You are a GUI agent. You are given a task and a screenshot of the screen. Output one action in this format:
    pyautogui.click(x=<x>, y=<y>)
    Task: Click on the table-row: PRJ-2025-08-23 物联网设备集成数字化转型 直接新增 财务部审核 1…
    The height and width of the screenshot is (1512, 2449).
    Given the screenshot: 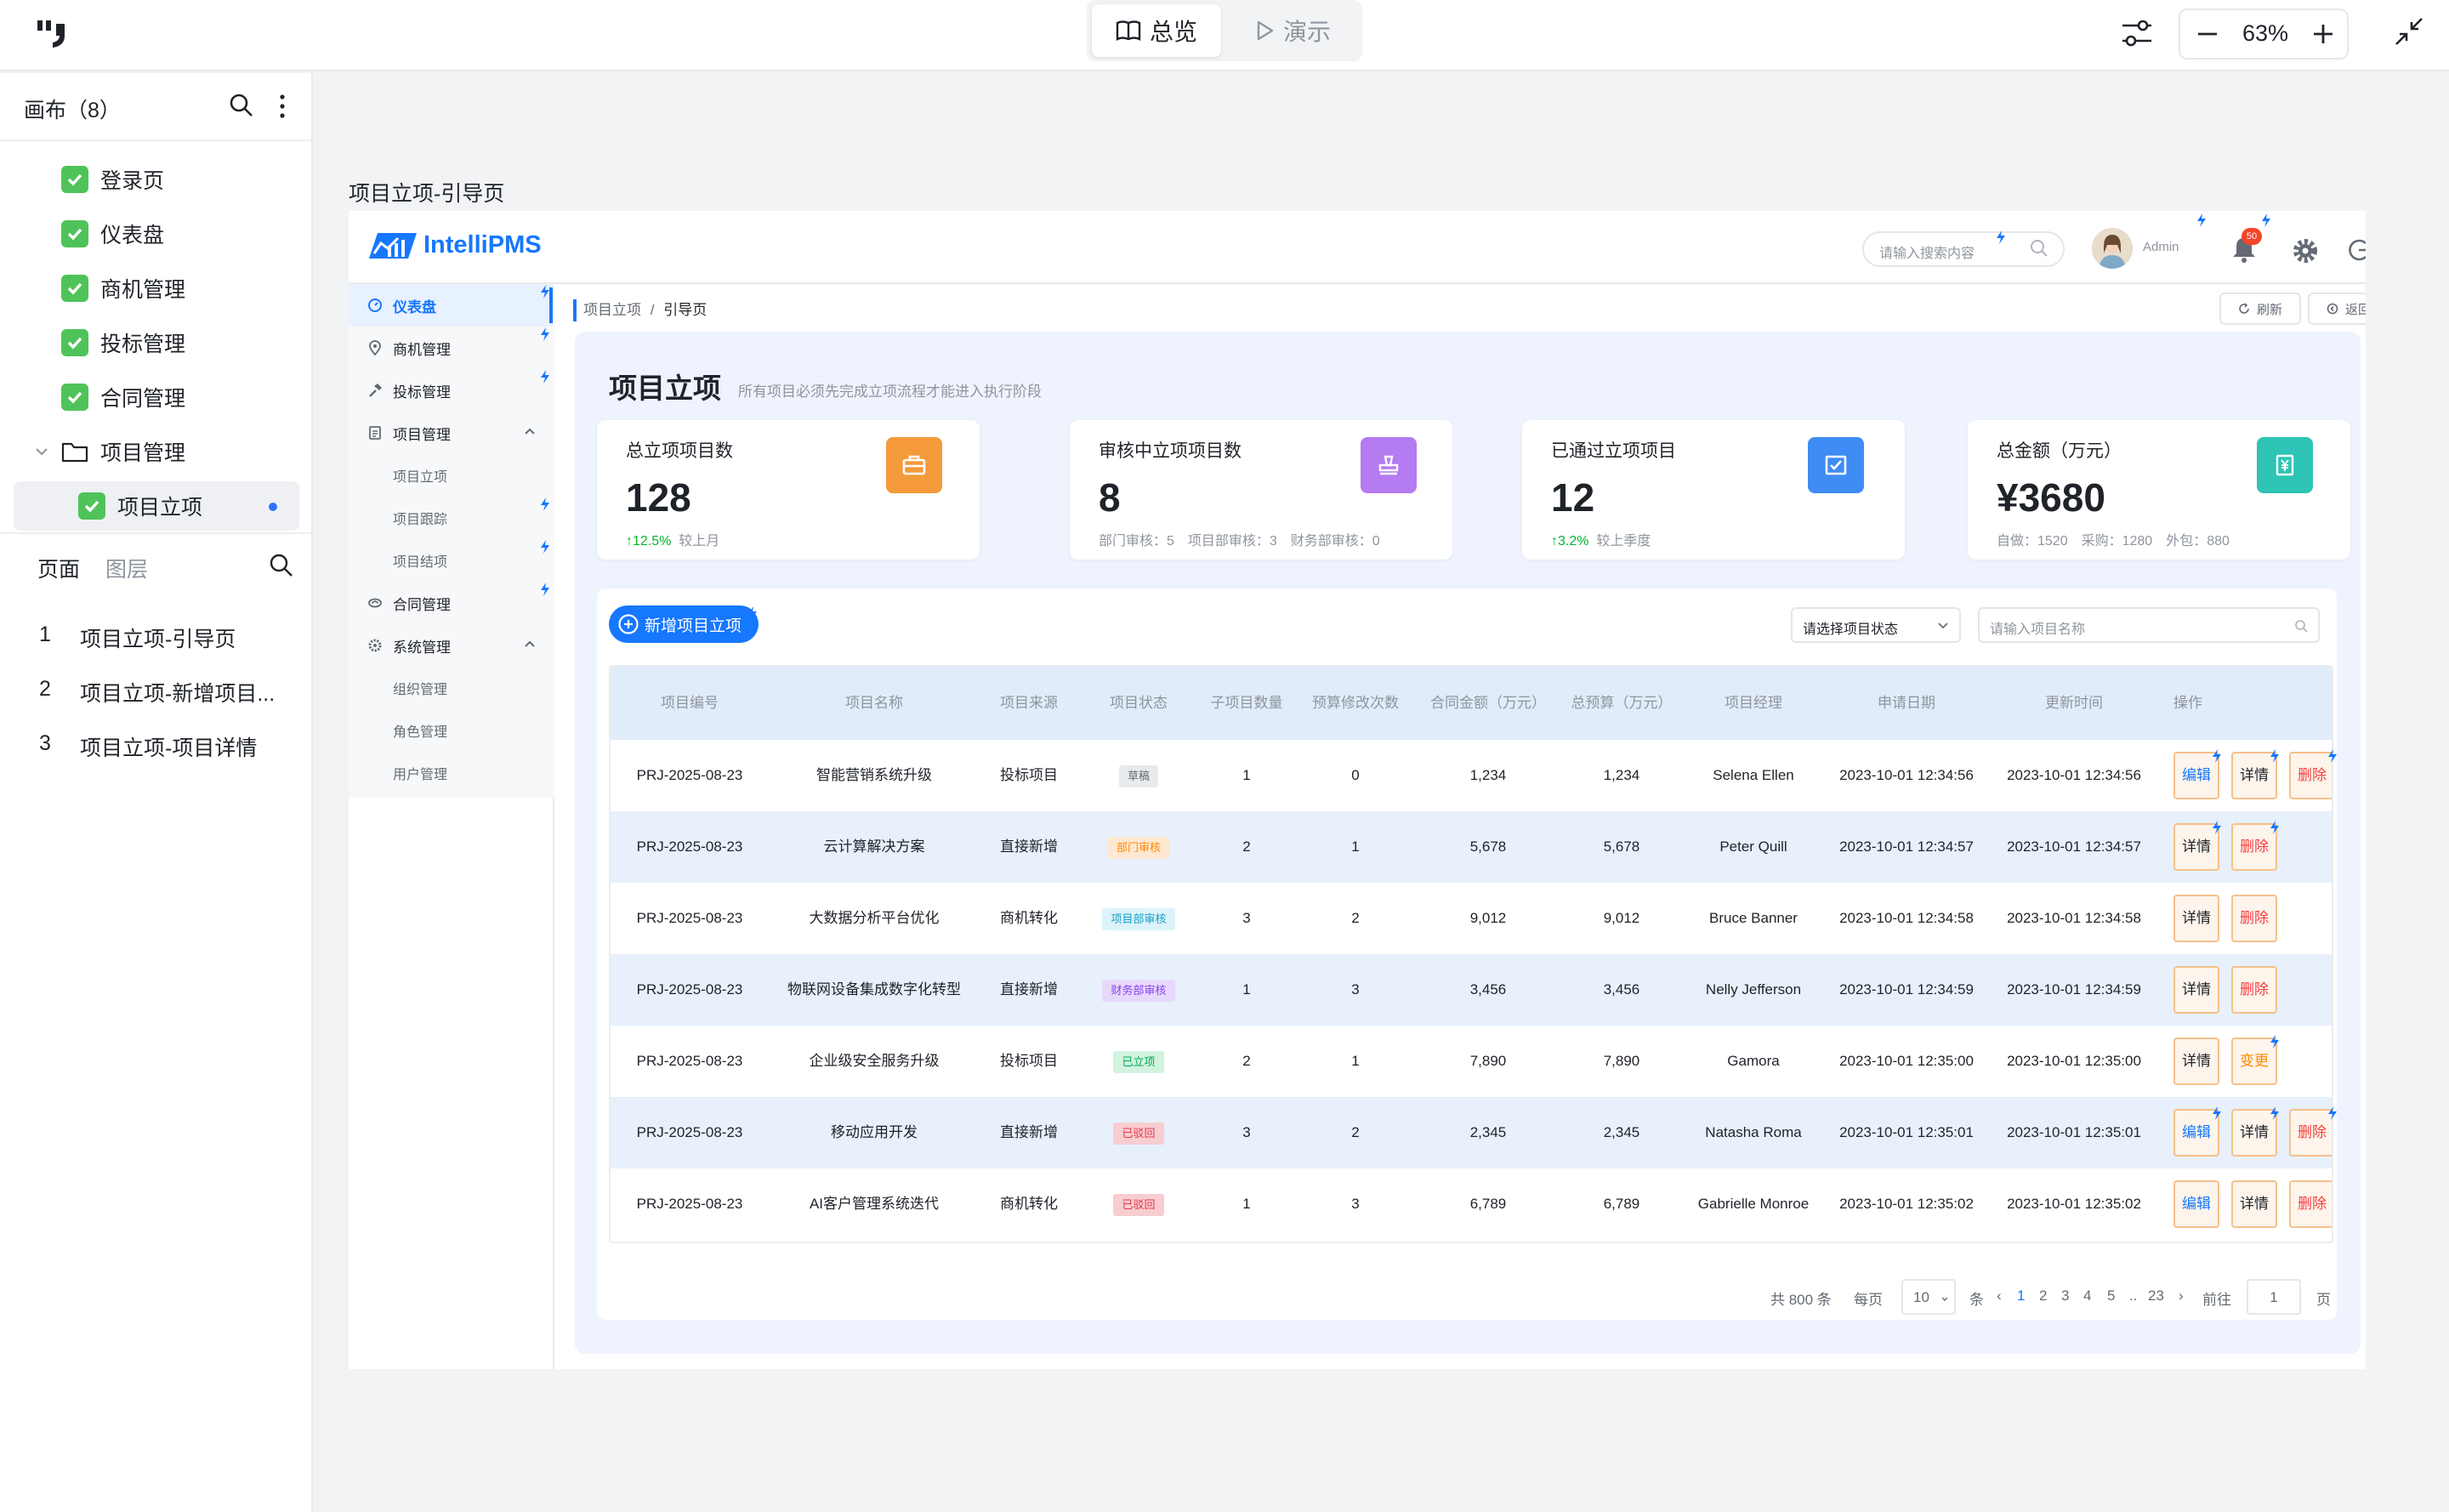 What is the action you would take?
    pyautogui.click(x=1472, y=990)
    